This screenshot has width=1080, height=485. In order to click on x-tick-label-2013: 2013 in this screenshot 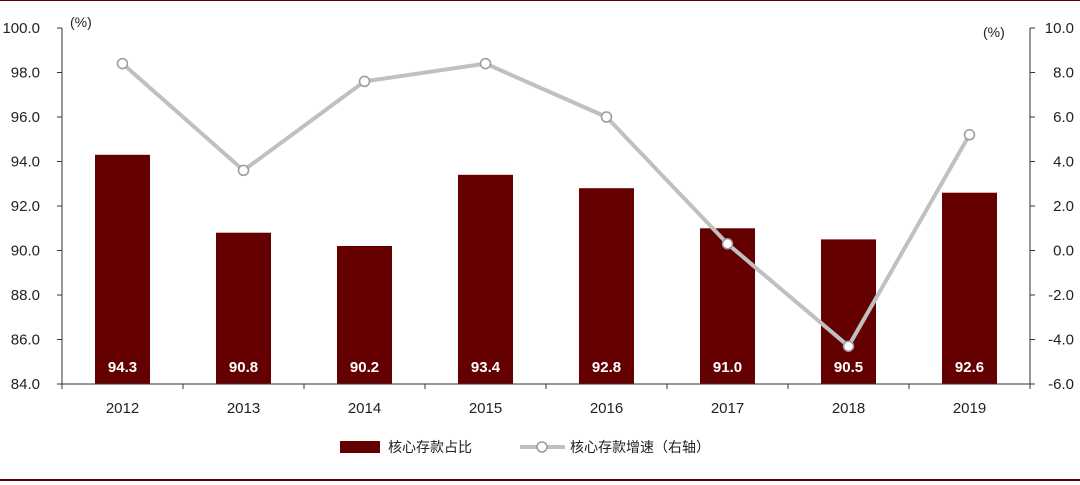, I will do `click(243, 408)`.